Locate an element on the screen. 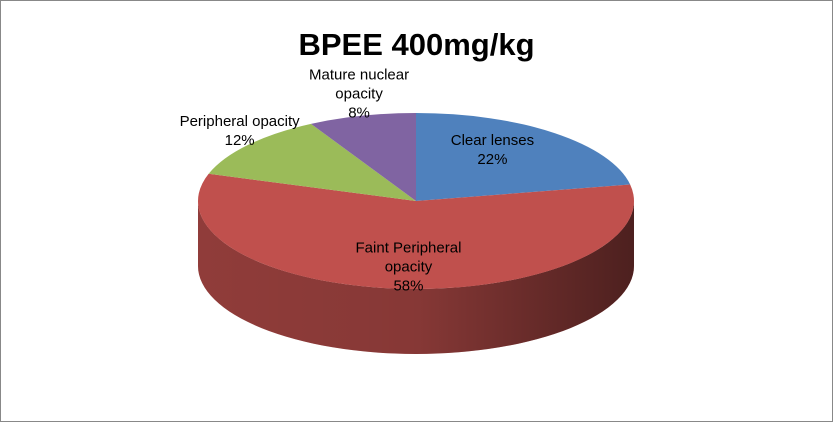  slice-label: Peripheral opacity 12% is located at coordinates (240, 131).